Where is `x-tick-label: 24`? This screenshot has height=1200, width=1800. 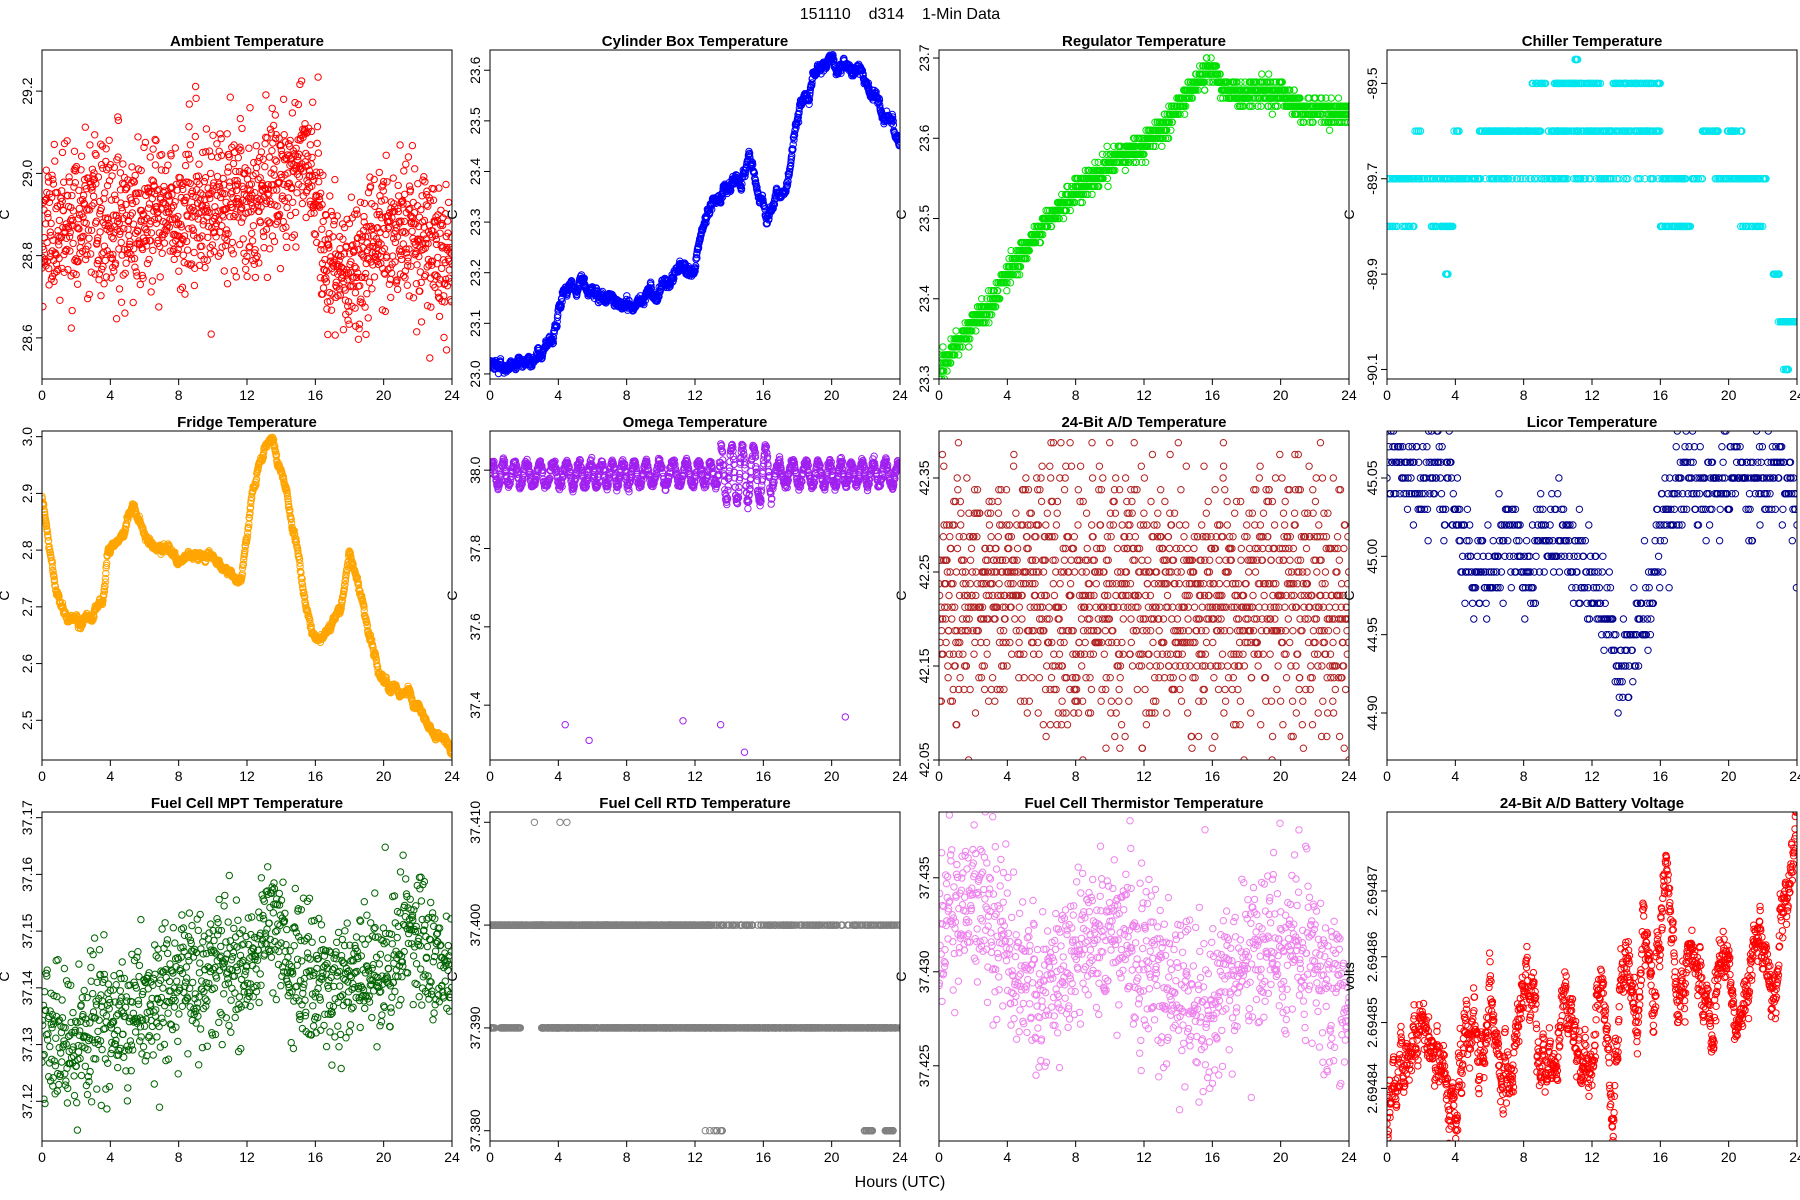
x-tick-label: 24 is located at coordinates (900, 395).